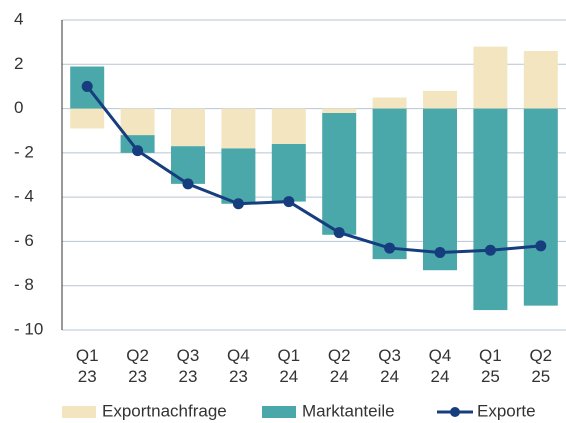  I want to click on legend-label: Exportnachfrage, so click(164, 410).